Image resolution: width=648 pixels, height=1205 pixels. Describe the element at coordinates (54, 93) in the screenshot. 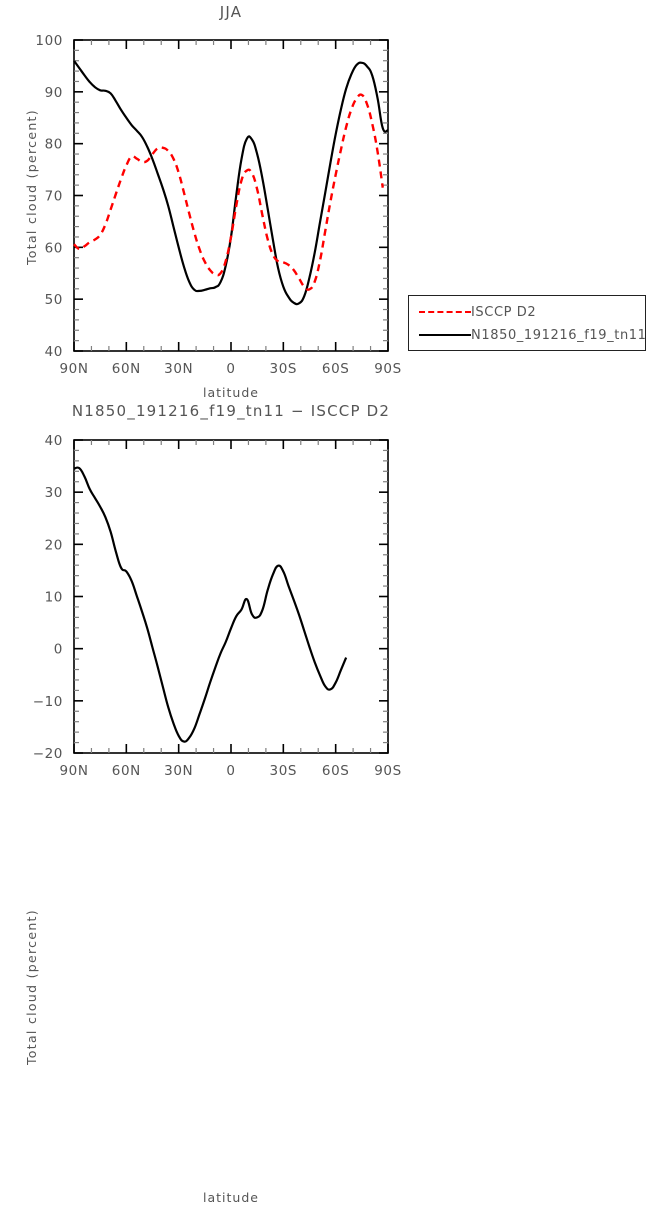

I see `svg-text: 90` at that location.